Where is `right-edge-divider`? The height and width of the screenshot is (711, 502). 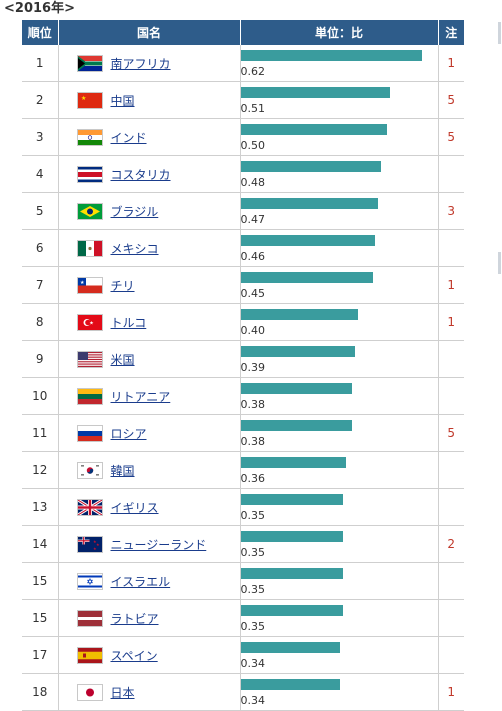
right-edge-divider is located at coordinates (499, 263).